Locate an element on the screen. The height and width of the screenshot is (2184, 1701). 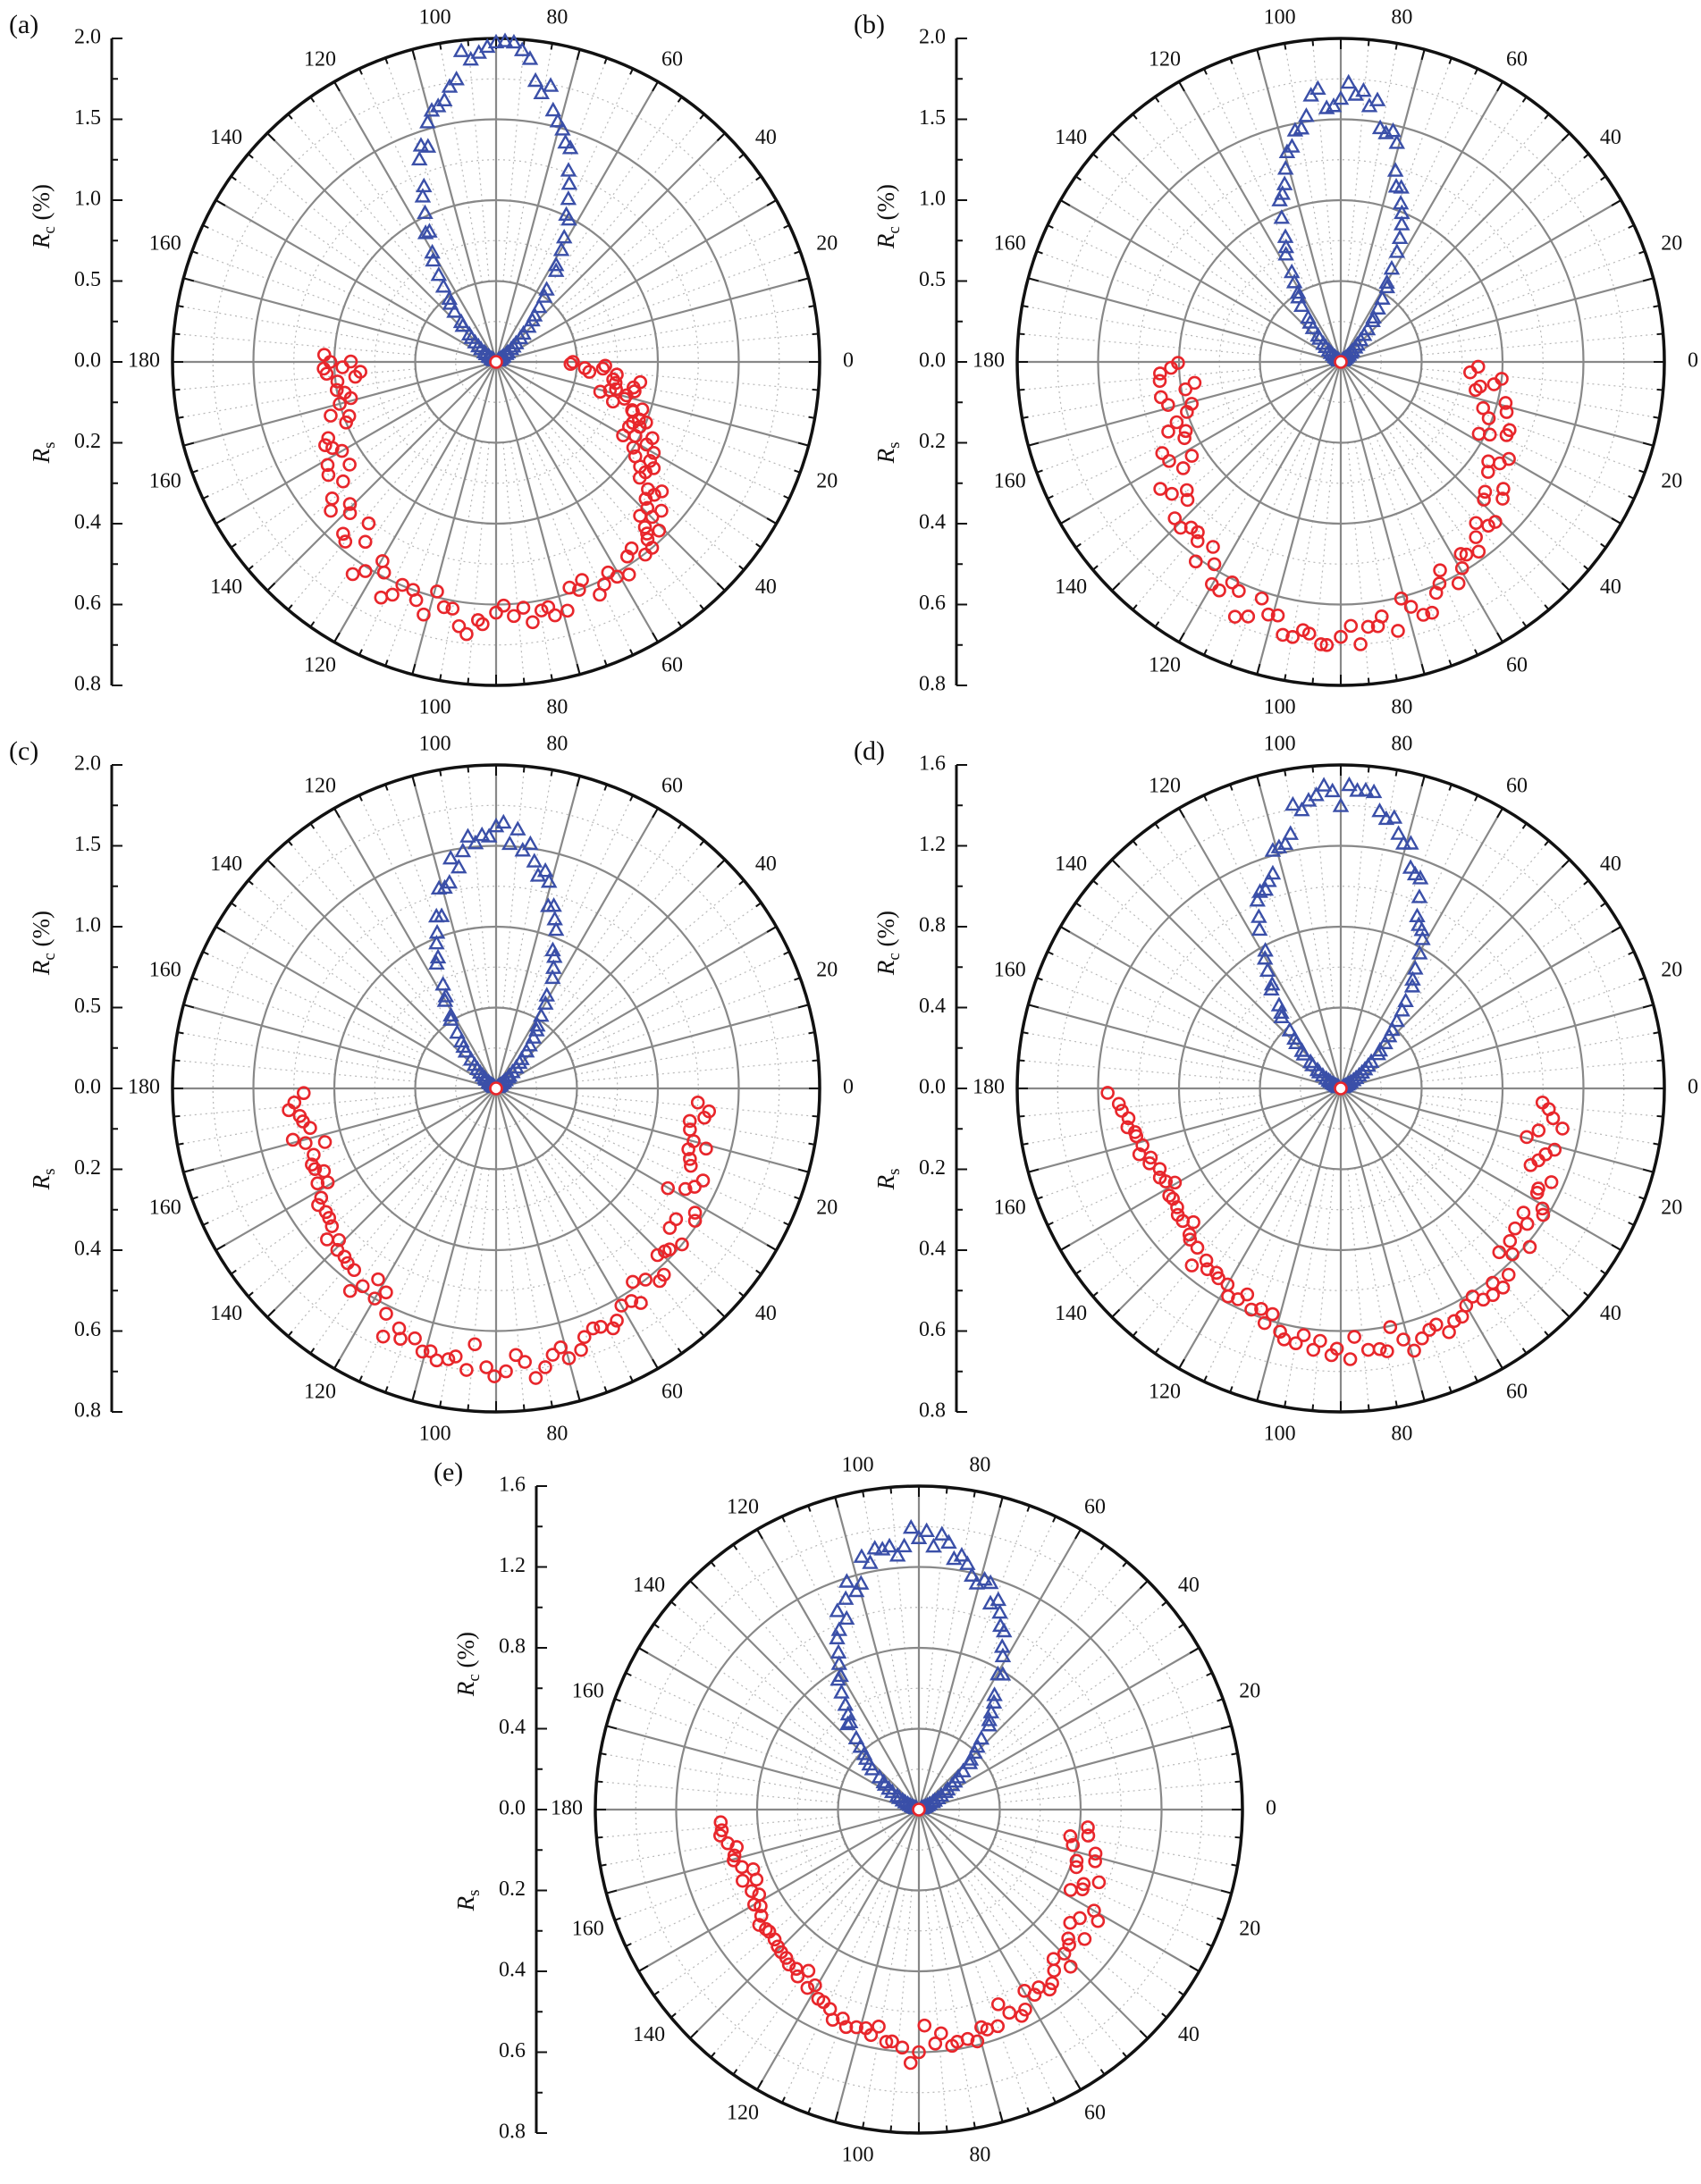
angle-label-bottom: 100 is located at coordinates (435, 707).